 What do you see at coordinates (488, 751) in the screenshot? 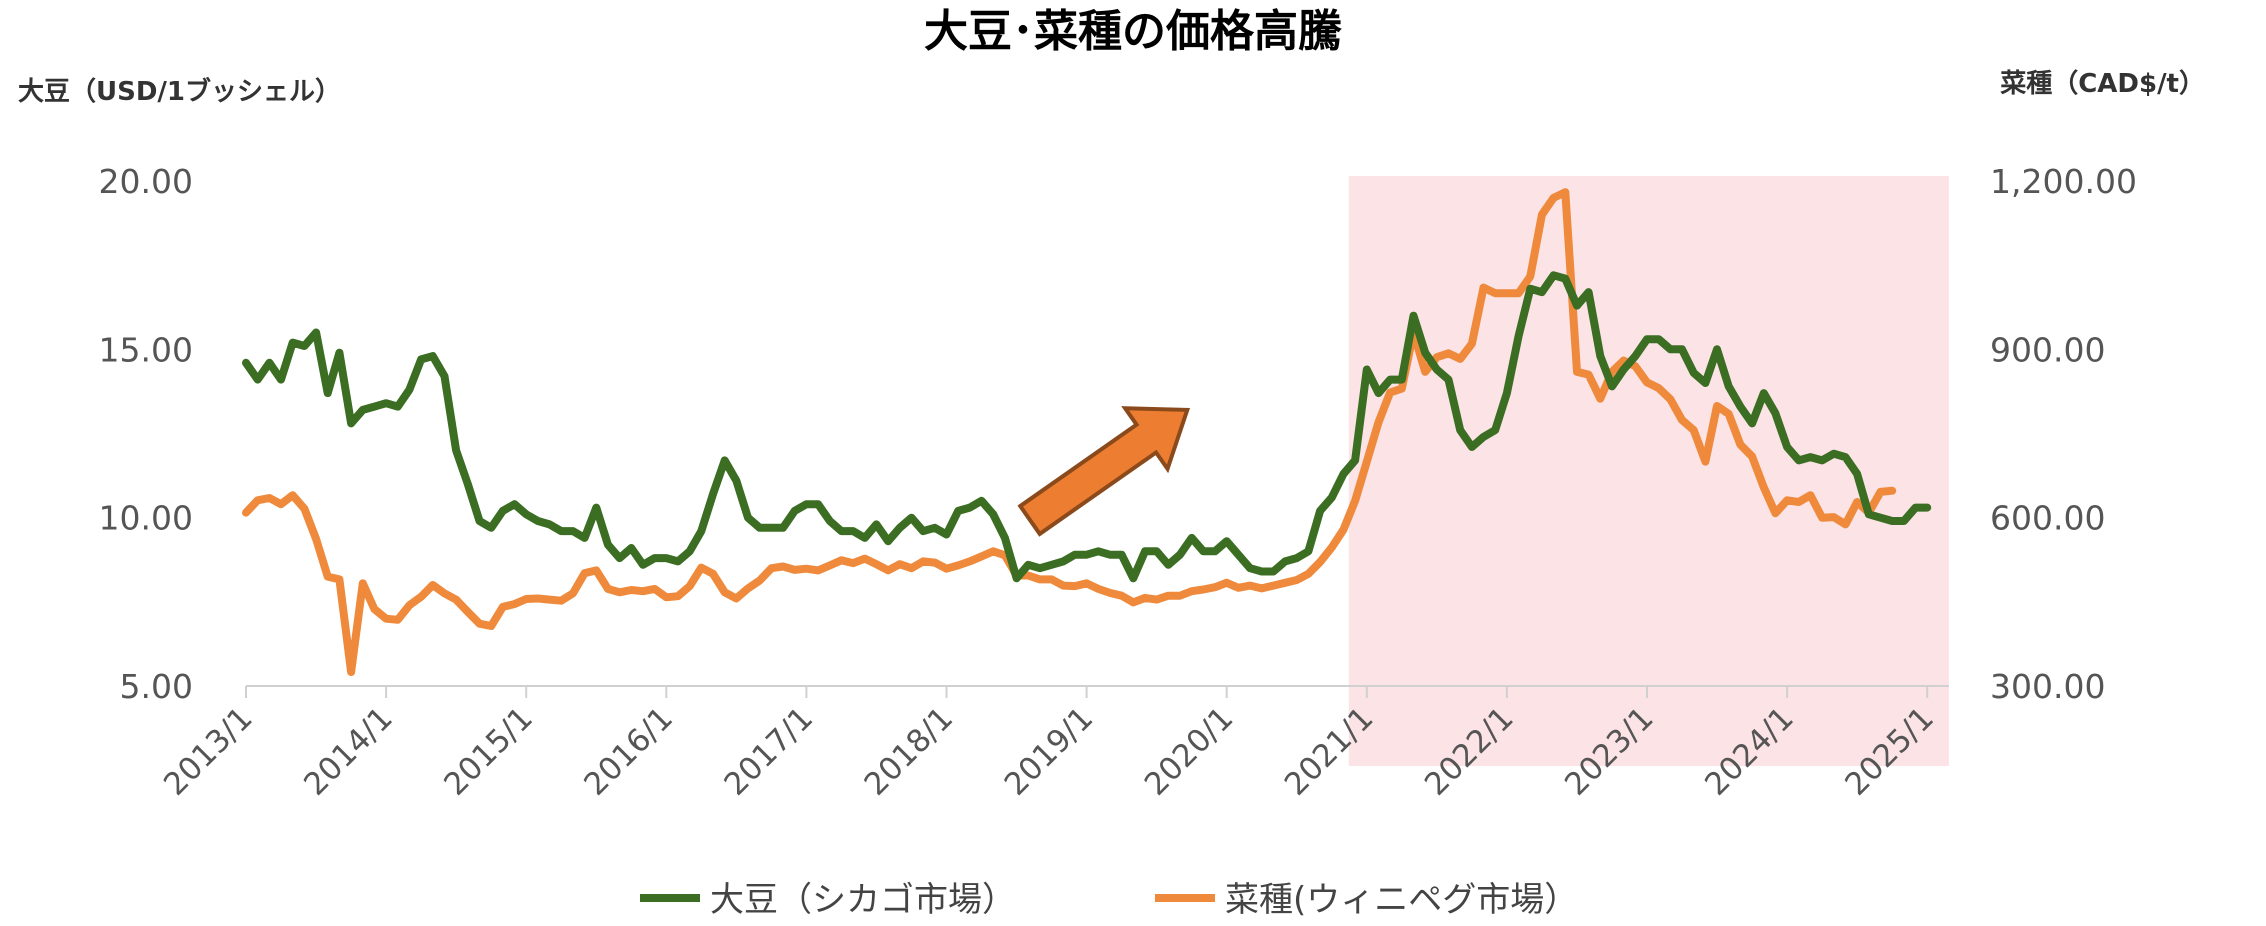
I see `x-tick-label: 2015/1` at bounding box center [488, 751].